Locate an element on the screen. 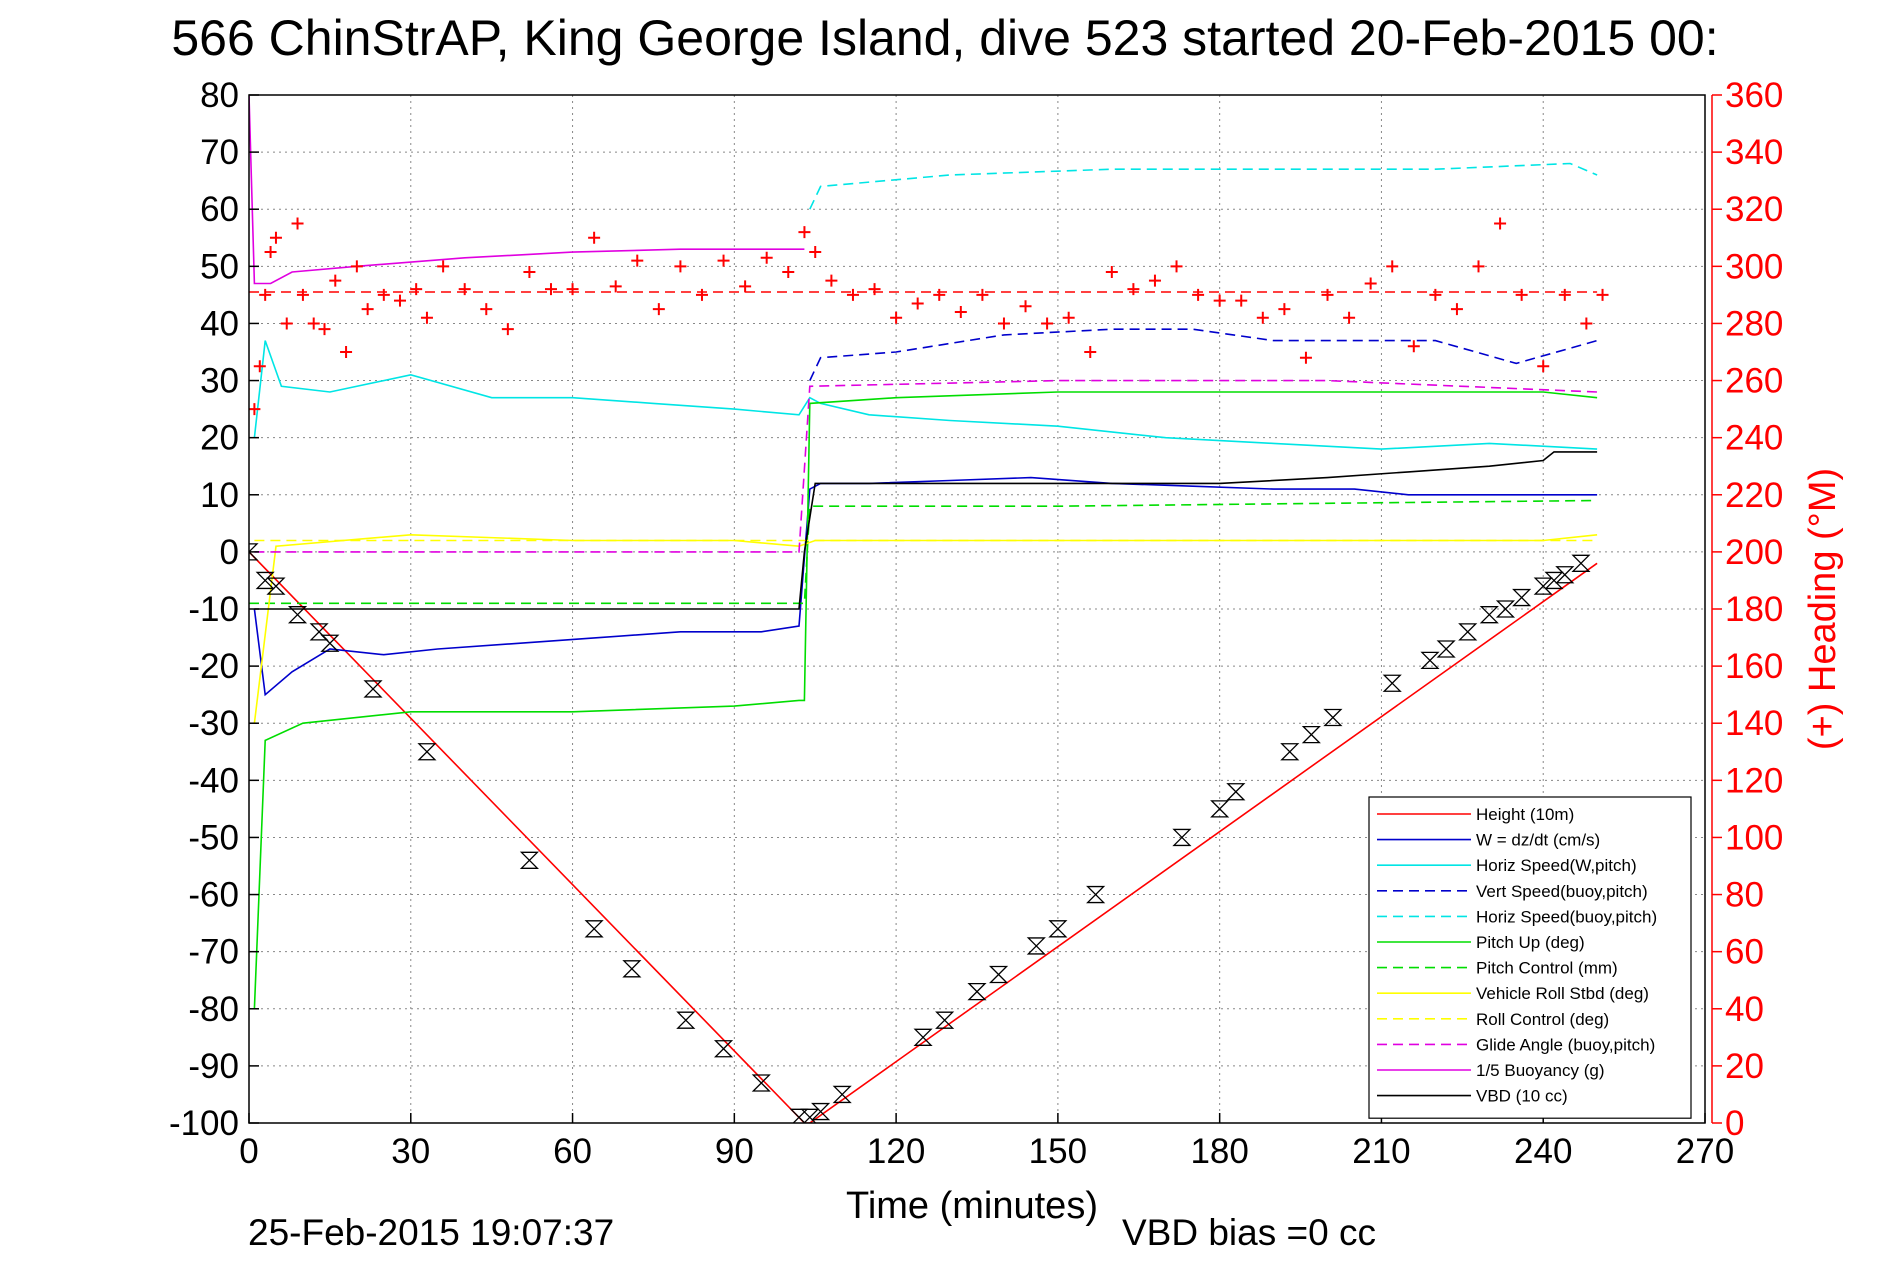 The width and height of the screenshot is (1891, 1262). y-tick-label: 50 is located at coordinates (219, 266).